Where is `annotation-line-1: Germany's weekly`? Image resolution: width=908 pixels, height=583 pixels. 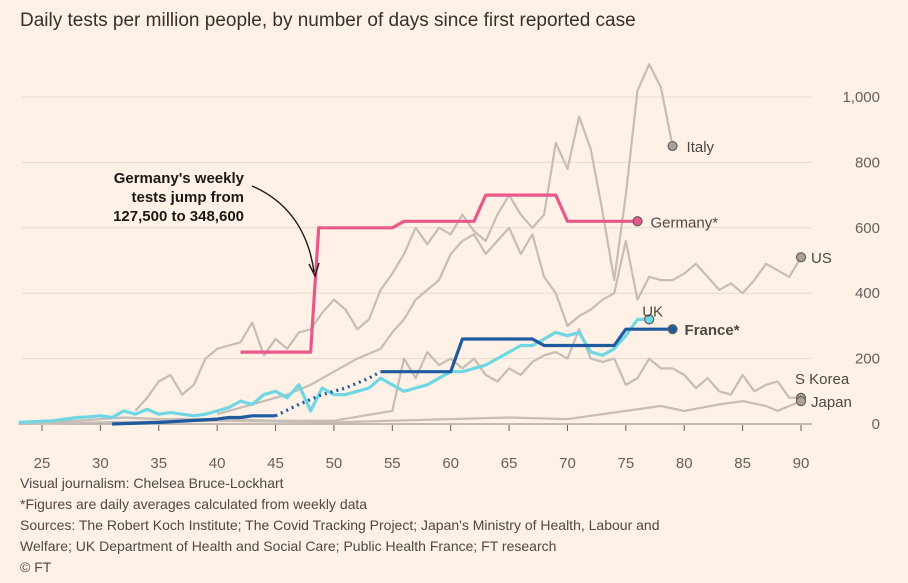
annotation-line-1: Germany's weekly is located at coordinates (179, 178).